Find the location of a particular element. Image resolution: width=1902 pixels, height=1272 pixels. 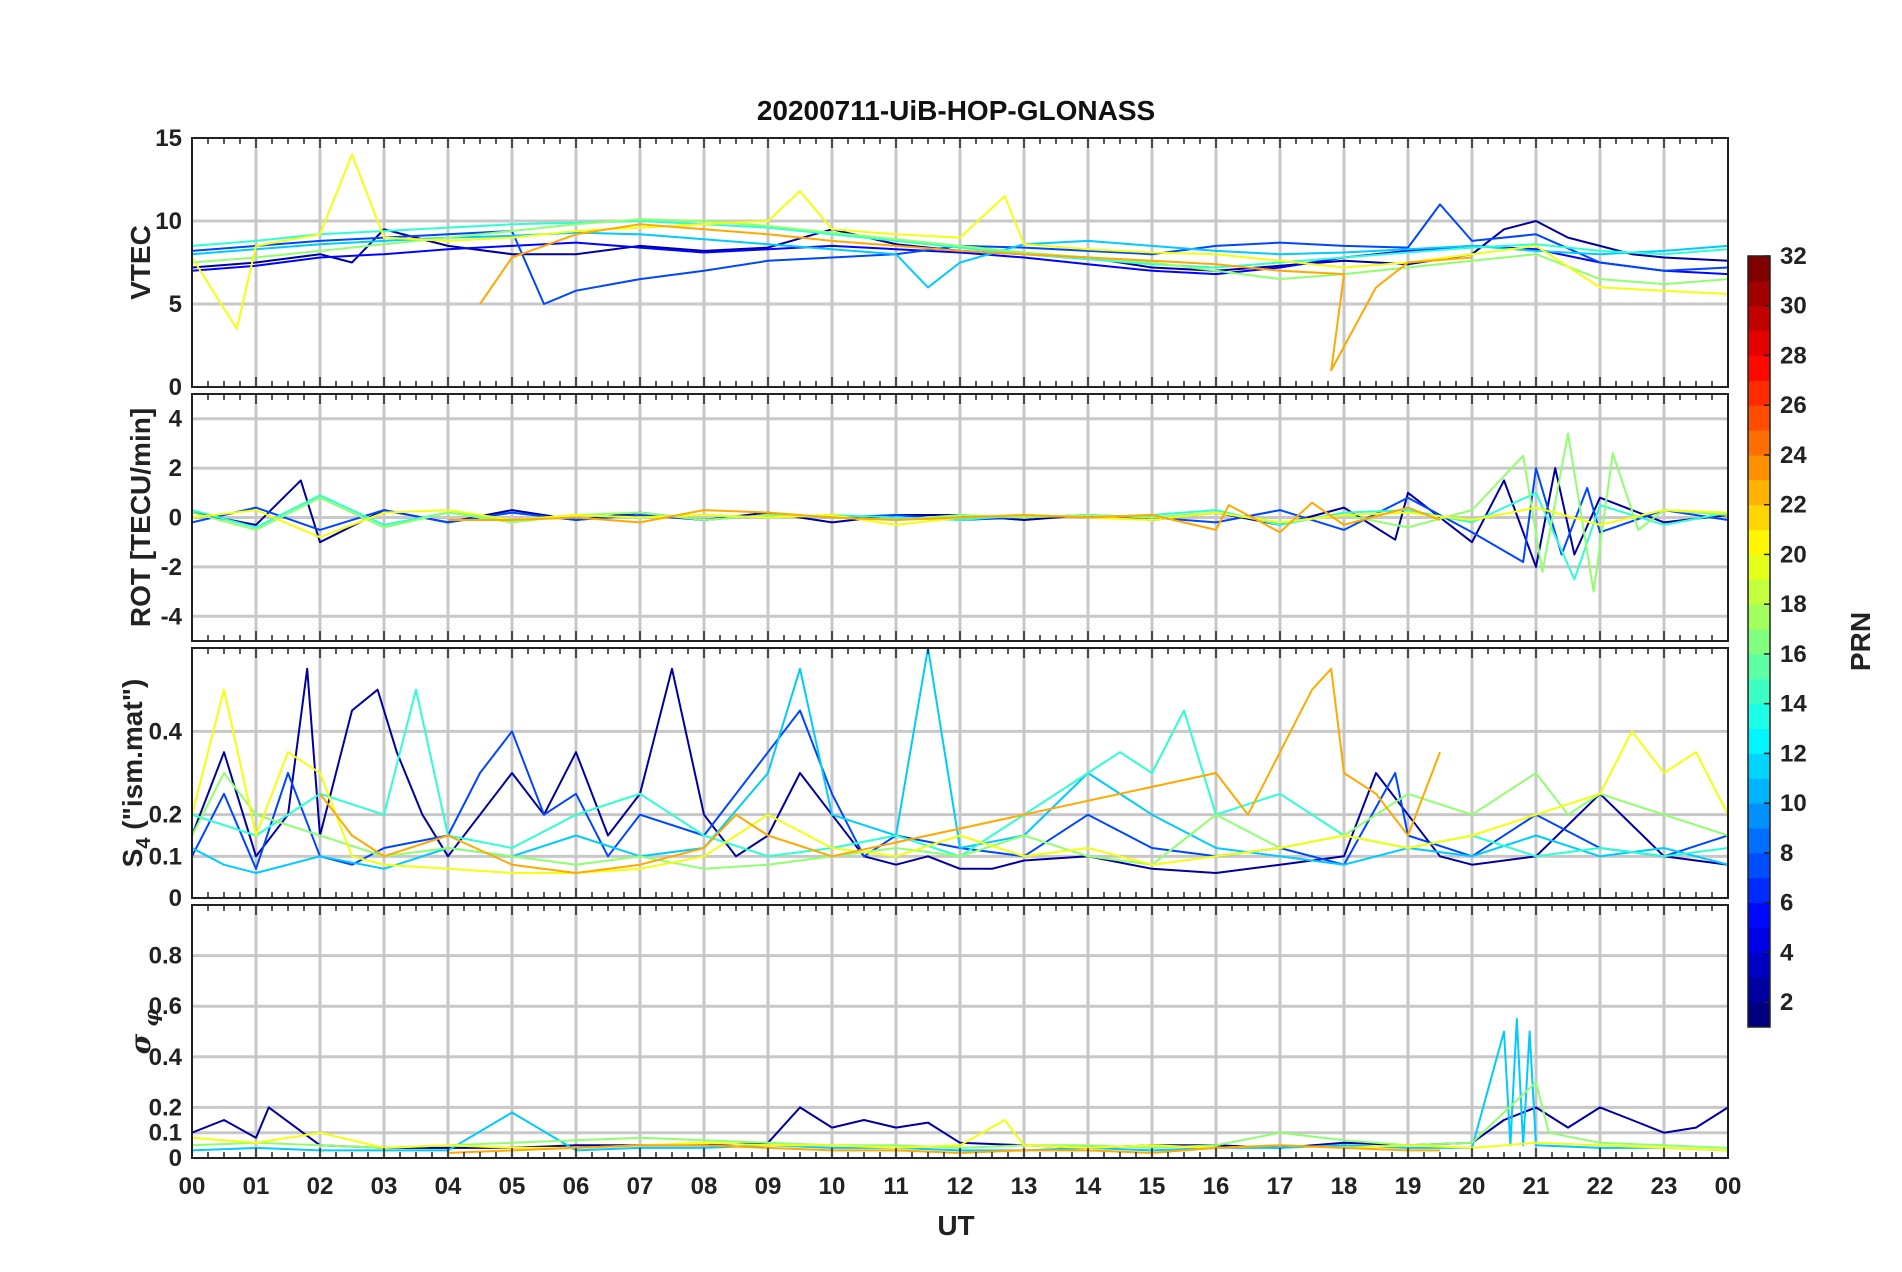

colorbar-tick-label: 18 is located at coordinates (1793, 604).